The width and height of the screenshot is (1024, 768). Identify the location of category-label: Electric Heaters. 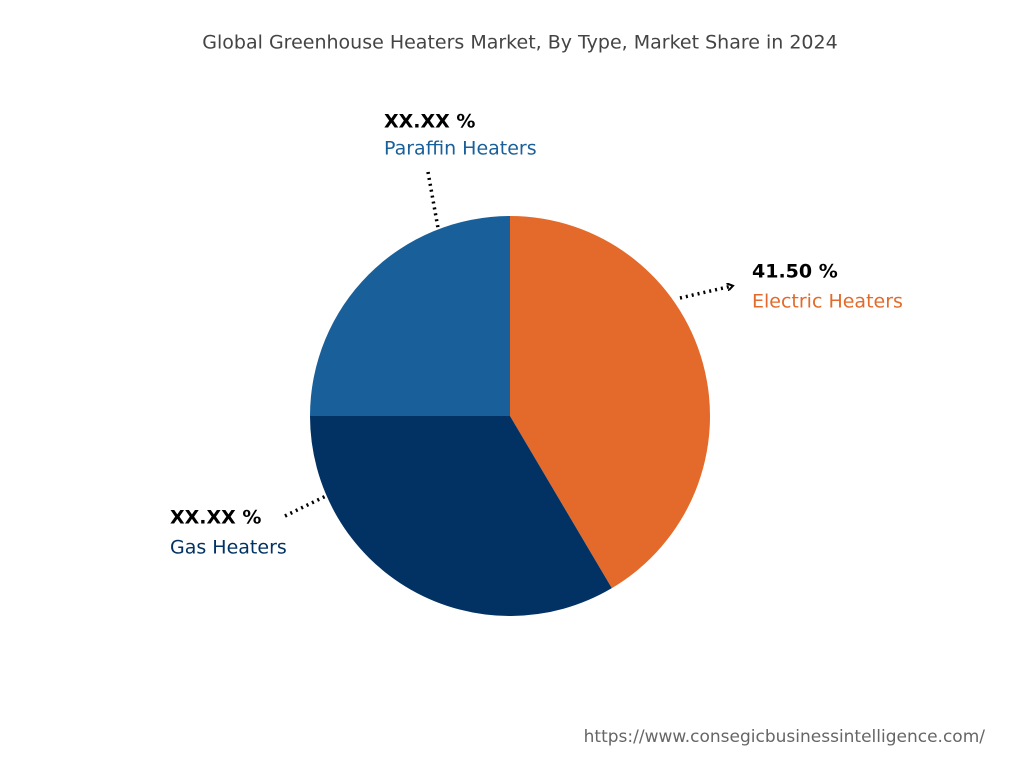
(827, 302).